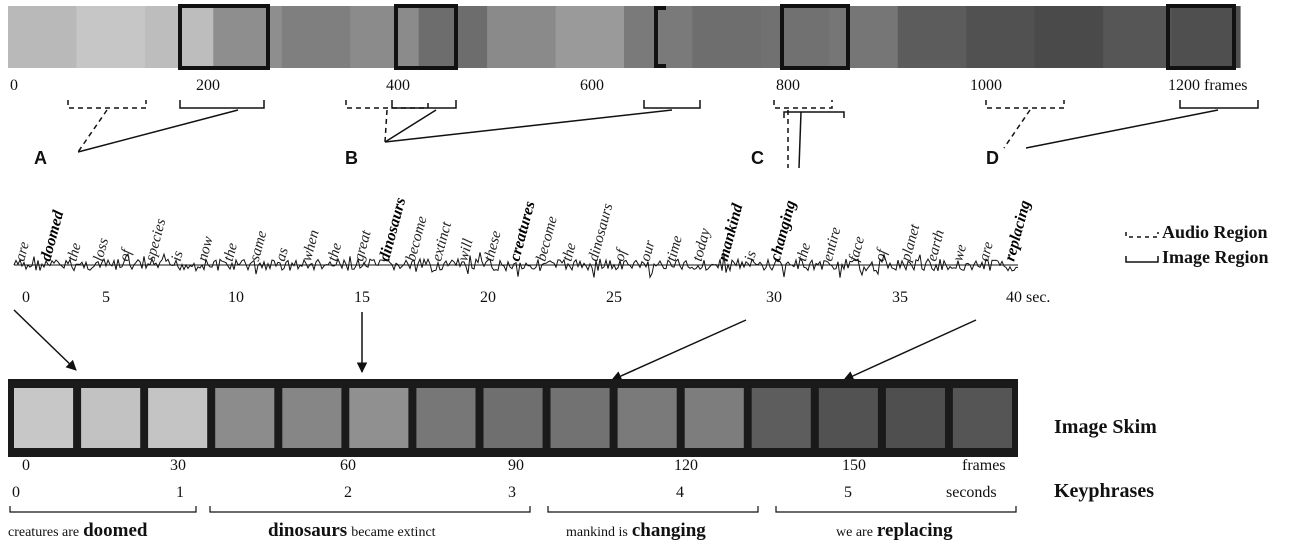 The height and width of the screenshot is (545, 1316). Describe the element at coordinates (236, 297) in the screenshot. I see `time-tick-label: 10` at that location.